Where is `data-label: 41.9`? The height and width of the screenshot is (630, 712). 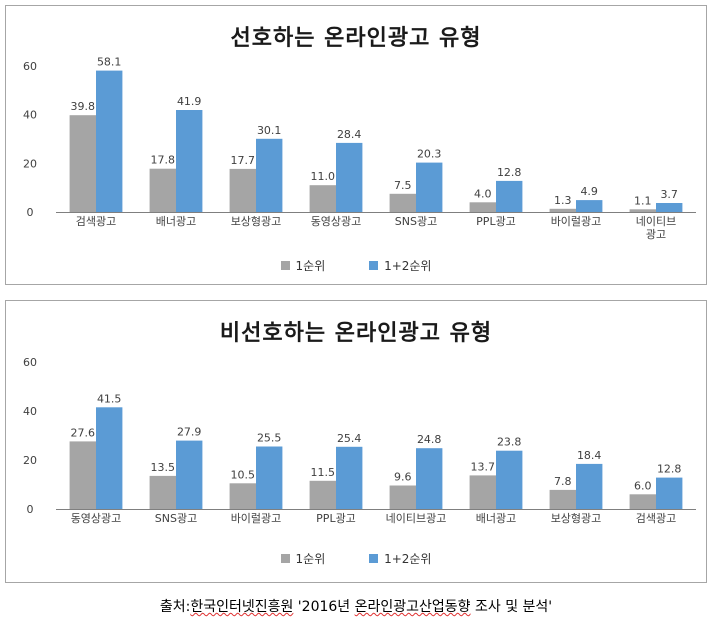 data-label: 41.9 is located at coordinates (189, 101).